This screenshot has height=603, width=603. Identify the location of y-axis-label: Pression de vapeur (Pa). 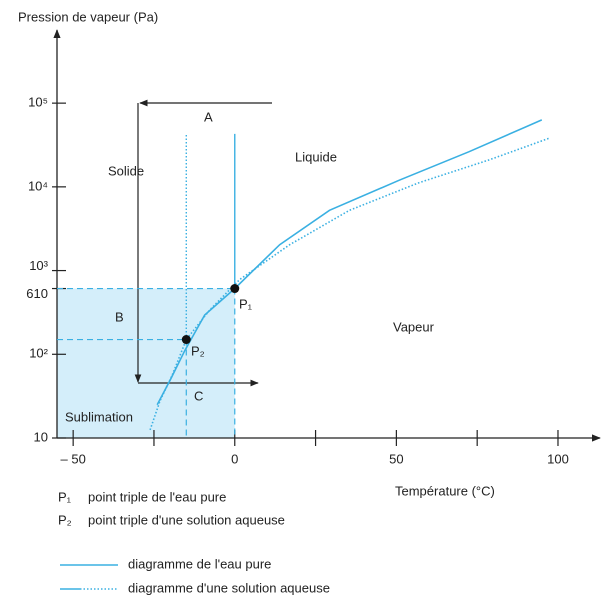
(88, 16).